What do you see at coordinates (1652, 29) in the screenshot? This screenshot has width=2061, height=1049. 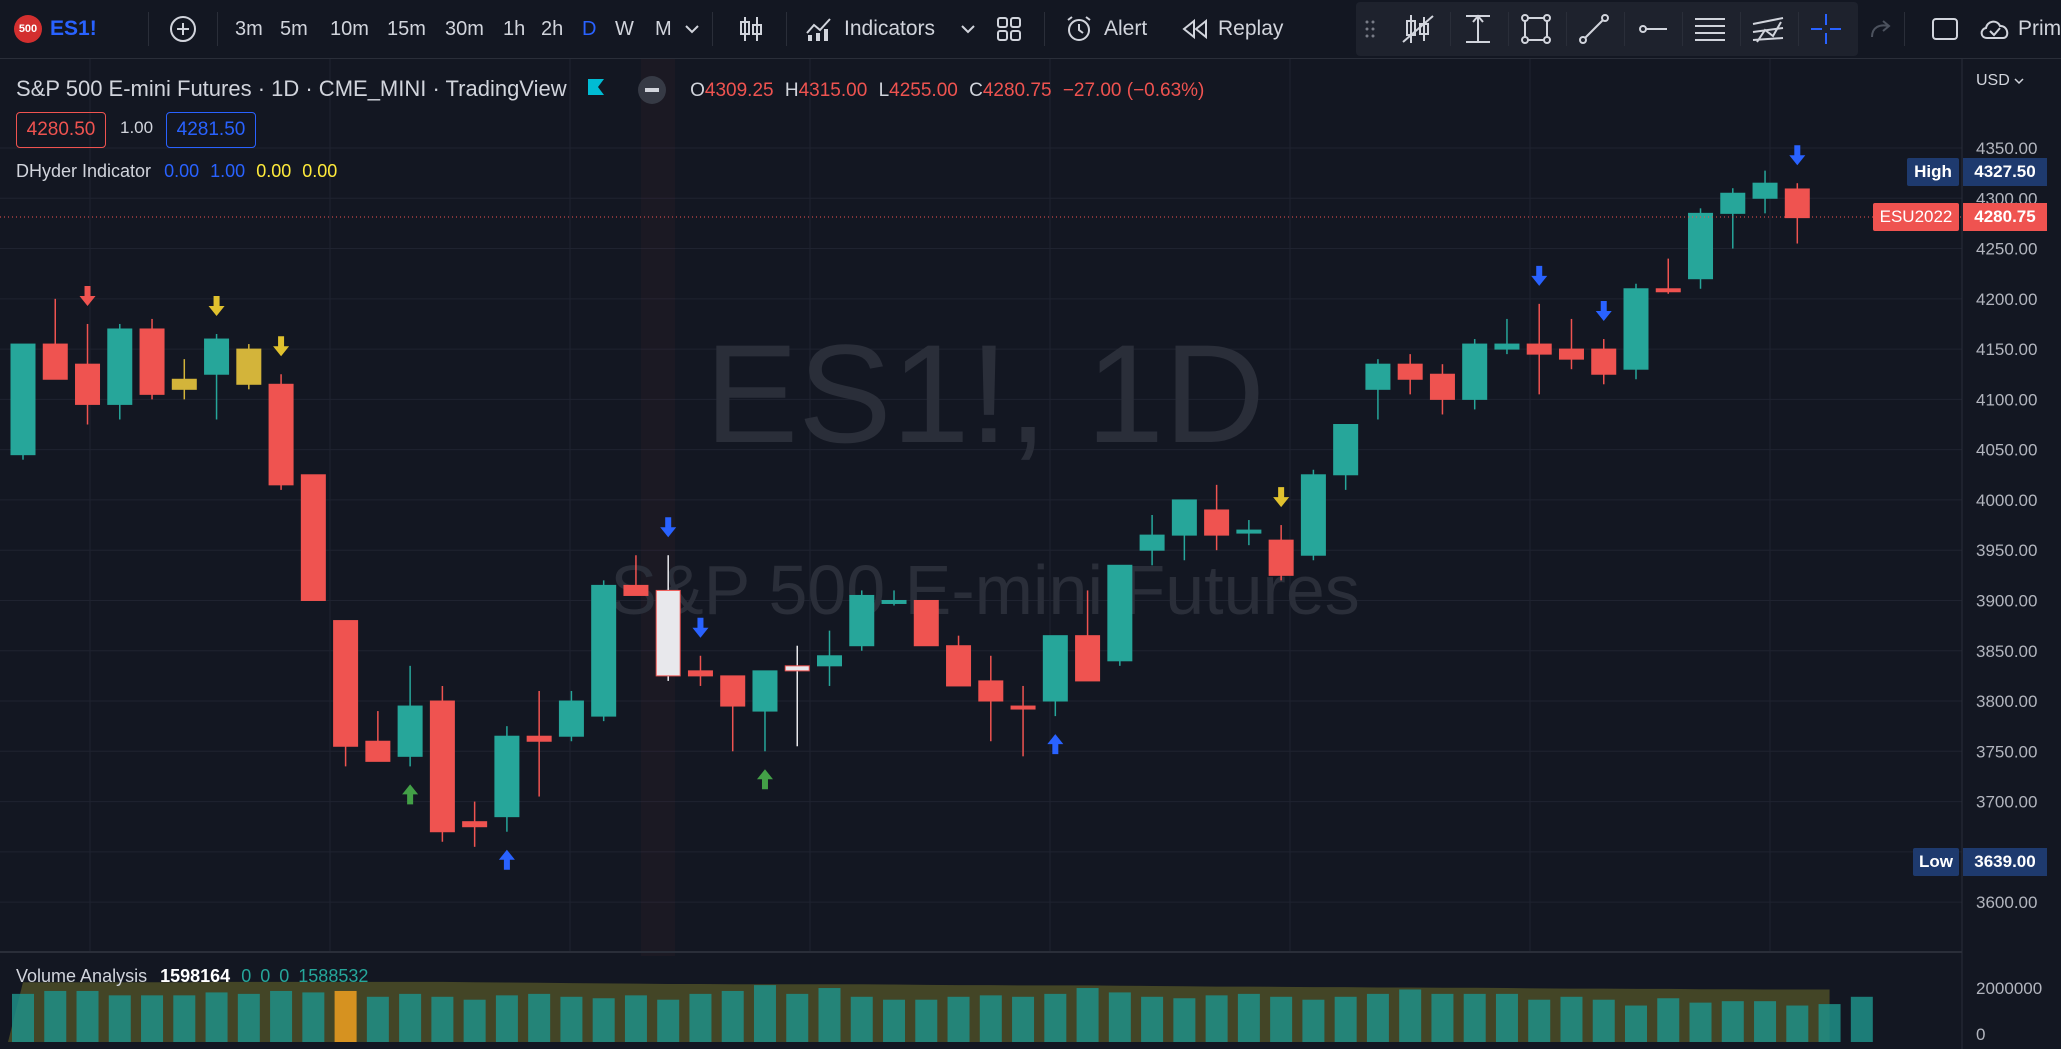 I see `ray-tool-button` at bounding box center [1652, 29].